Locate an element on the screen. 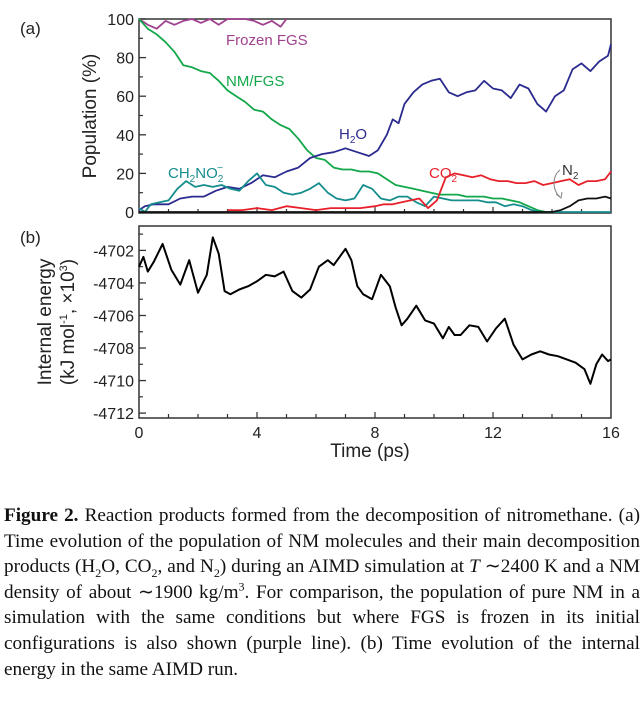 The width and height of the screenshot is (644, 722). x-tick-label: 16 is located at coordinates (611, 433).